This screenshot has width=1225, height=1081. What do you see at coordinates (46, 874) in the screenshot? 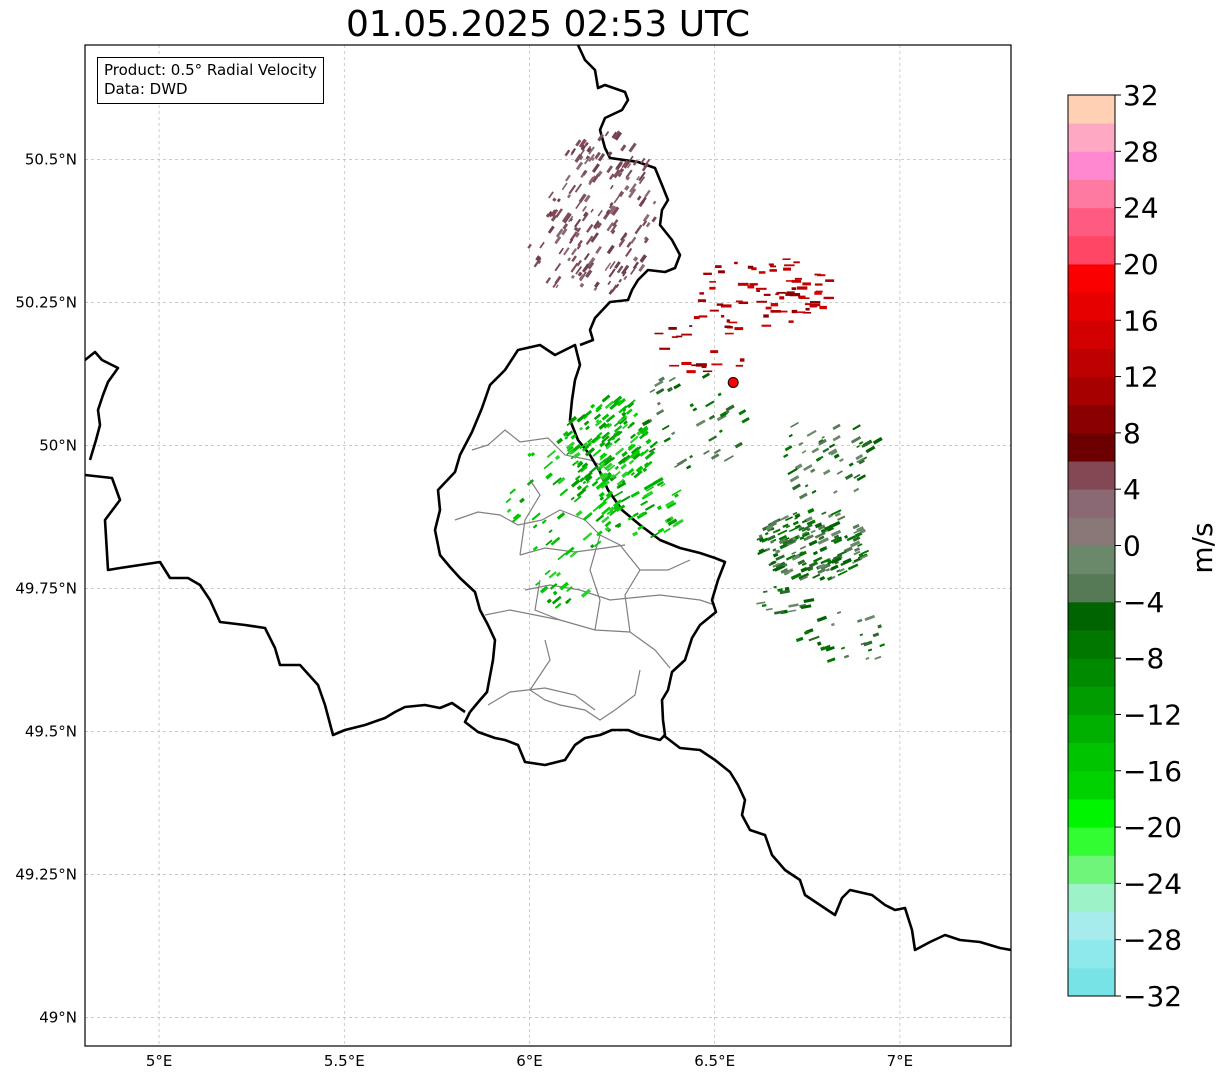
I see `lat-tick-label: 49.25°N` at bounding box center [46, 874].